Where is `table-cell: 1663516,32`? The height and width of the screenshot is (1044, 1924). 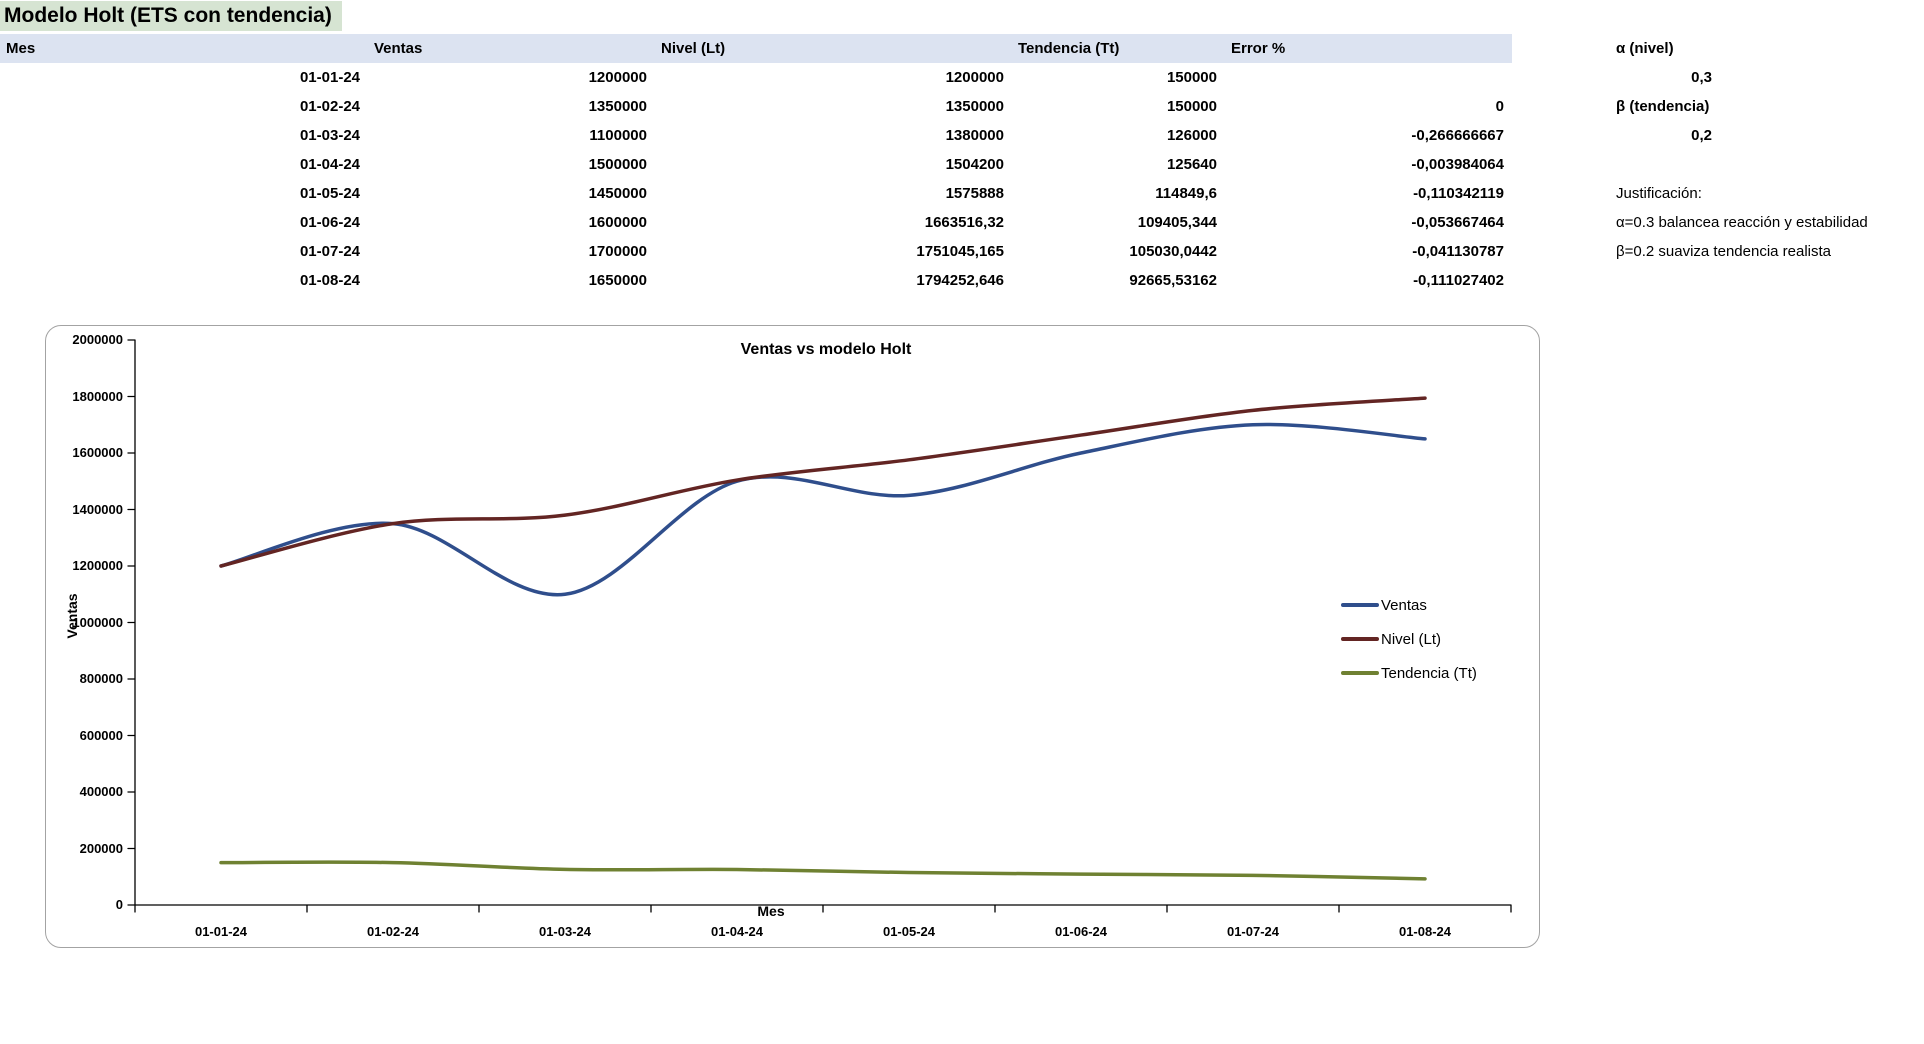
table-cell: 1663516,32 is located at coordinates (964, 222).